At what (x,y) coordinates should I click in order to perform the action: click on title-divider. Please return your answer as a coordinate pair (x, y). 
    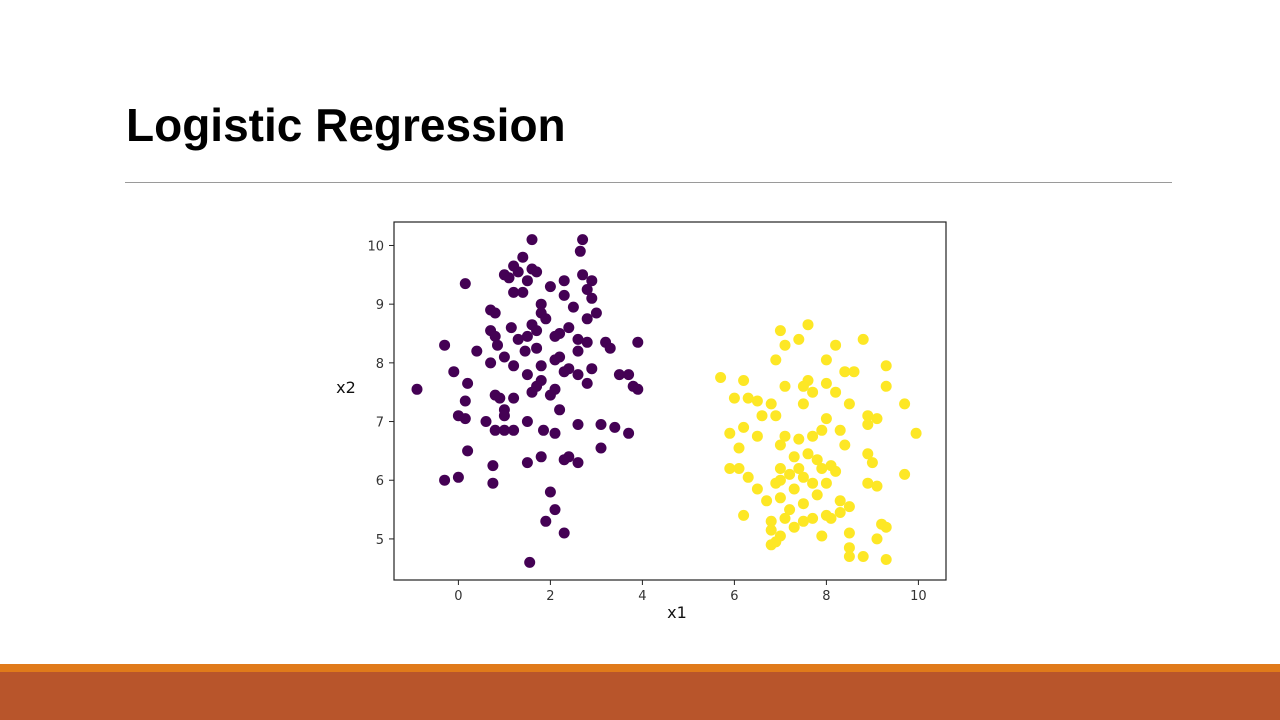
    Looking at the image, I should click on (648, 182).